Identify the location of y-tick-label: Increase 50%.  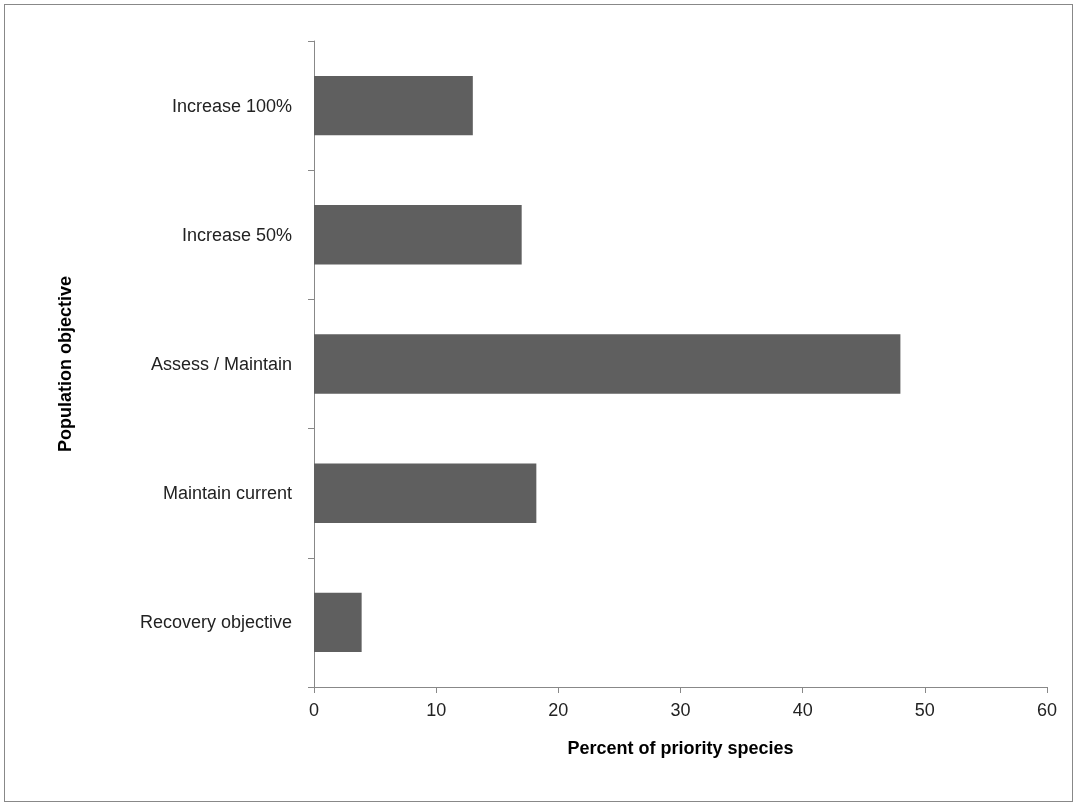
(236, 234).